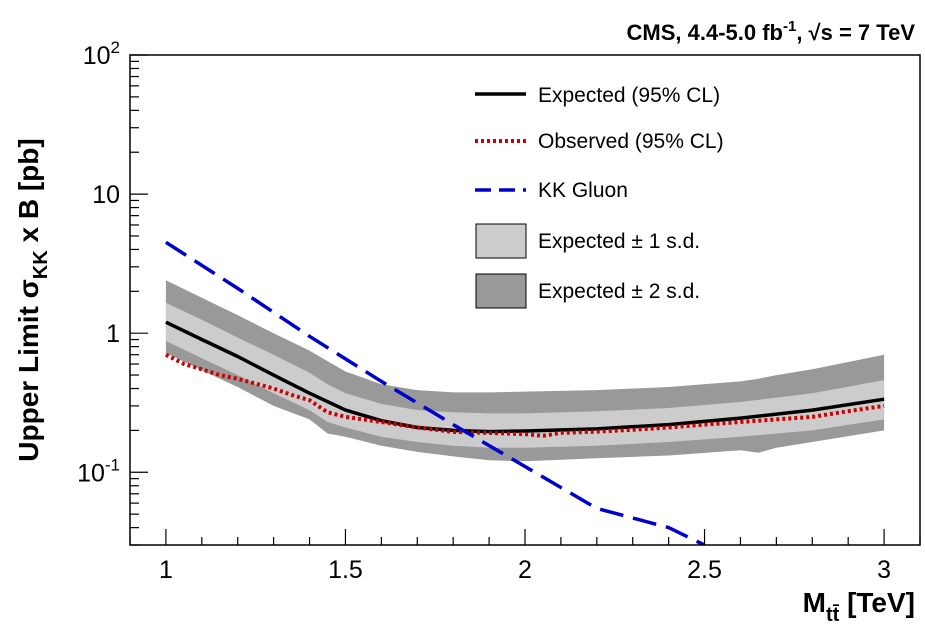  I want to click on y-tick-label: 1, so click(113, 334).